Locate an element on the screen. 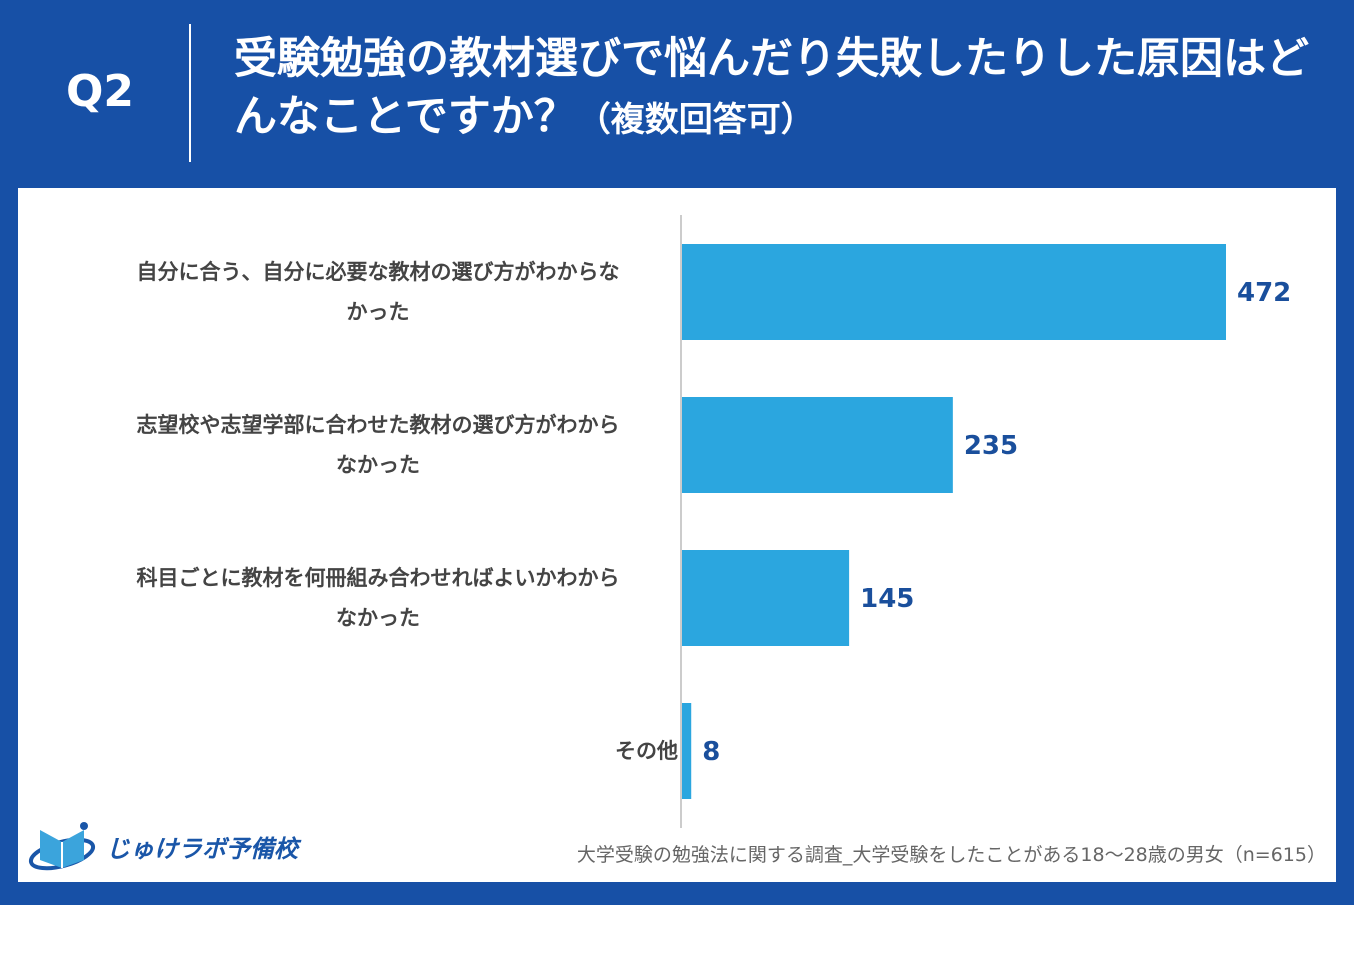 The width and height of the screenshot is (1354, 975). book-logo-icon is located at coordinates (62, 846).